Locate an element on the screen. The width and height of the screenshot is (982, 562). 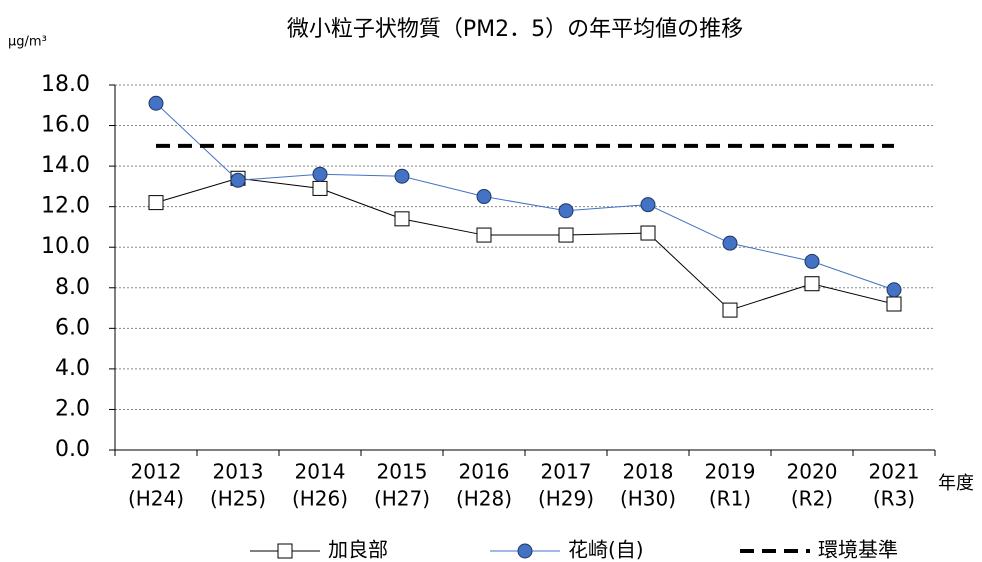
x-tick-sublabel: (H27) is located at coordinates (402, 499).